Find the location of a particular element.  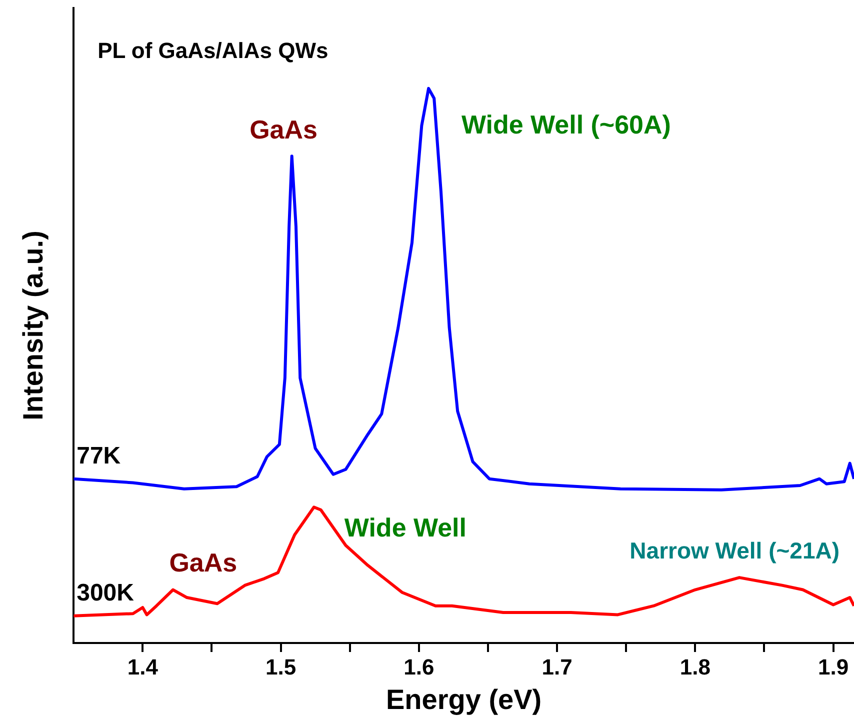

x-tick-label: 1.8 is located at coordinates (695, 667).